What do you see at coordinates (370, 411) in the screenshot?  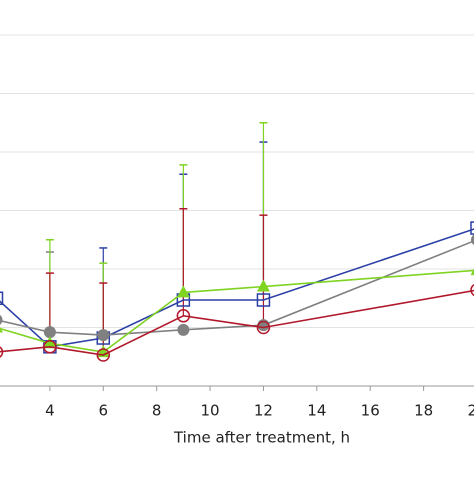 I see `x-tick-label: 16` at bounding box center [370, 411].